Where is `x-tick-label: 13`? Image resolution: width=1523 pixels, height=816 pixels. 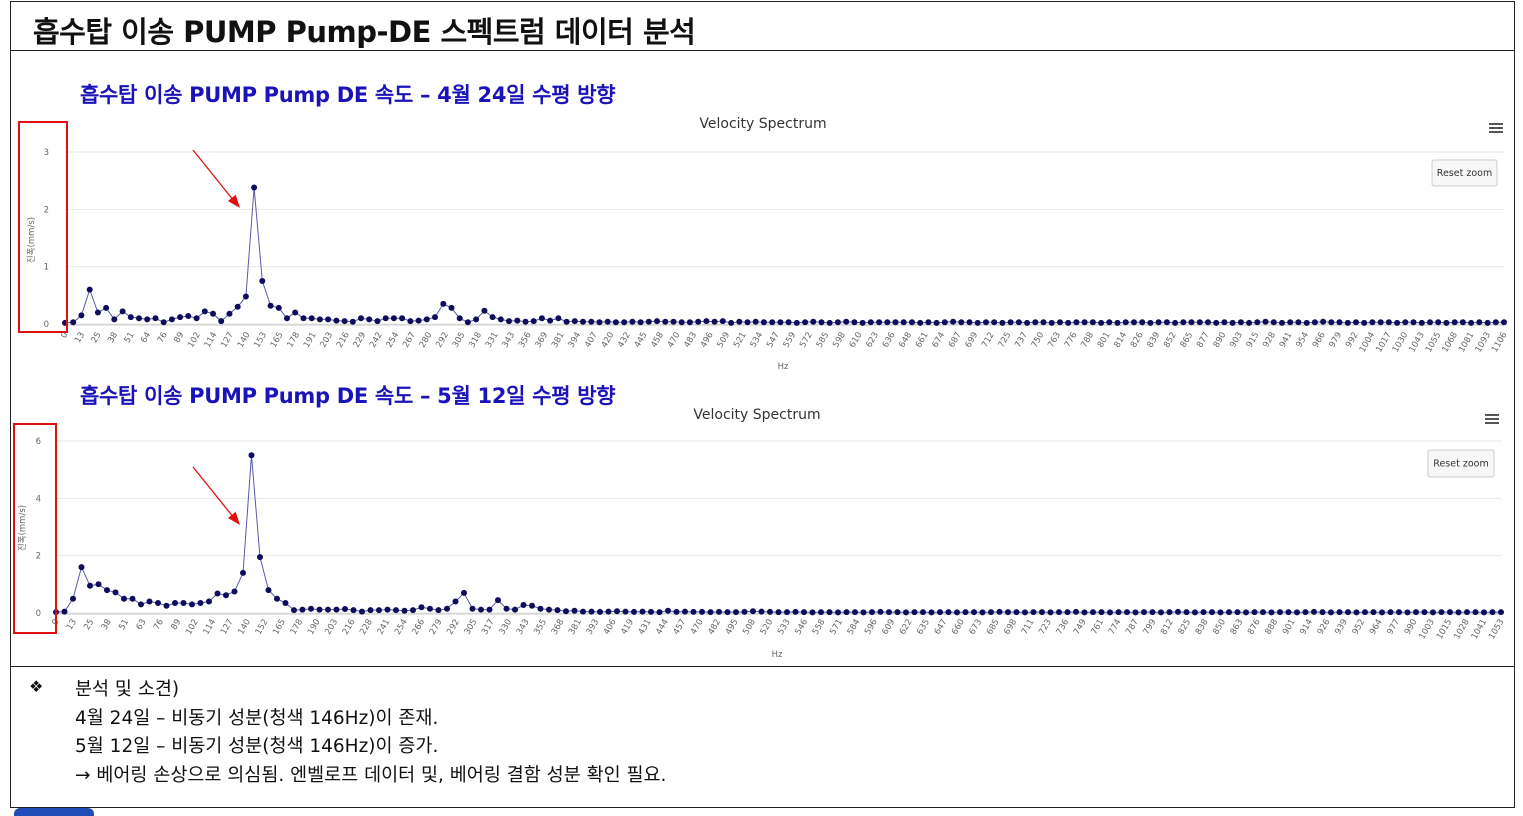 x-tick-label: 13 is located at coordinates (80, 338).